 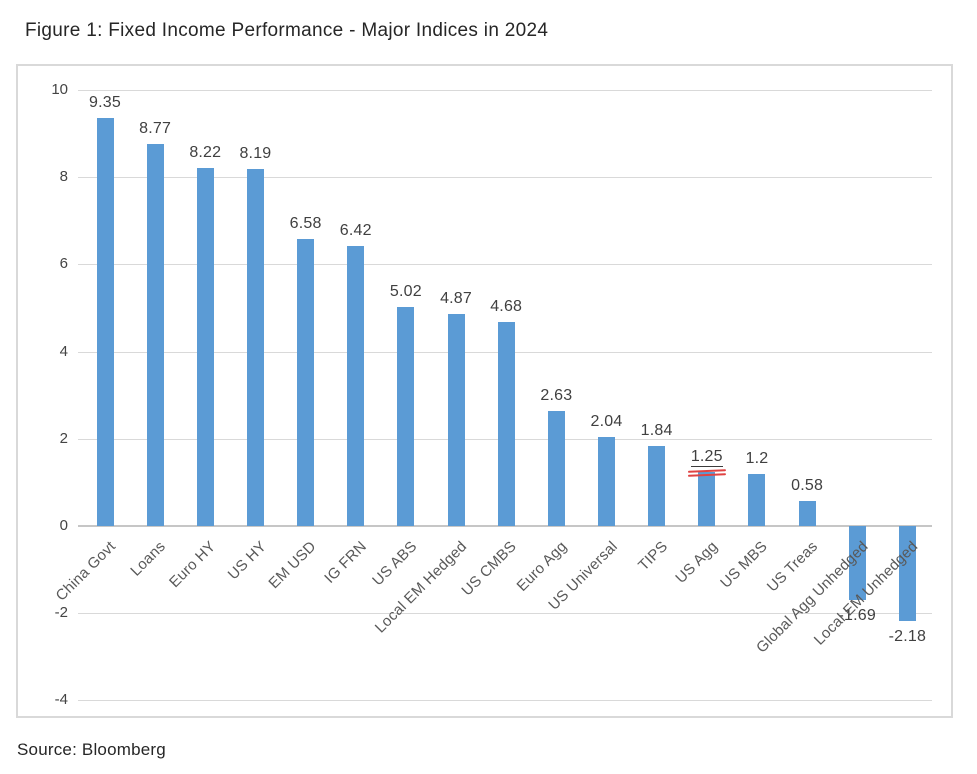 What do you see at coordinates (86, 571) in the screenshot?
I see `x-axis-category-label: China Govt` at bounding box center [86, 571].